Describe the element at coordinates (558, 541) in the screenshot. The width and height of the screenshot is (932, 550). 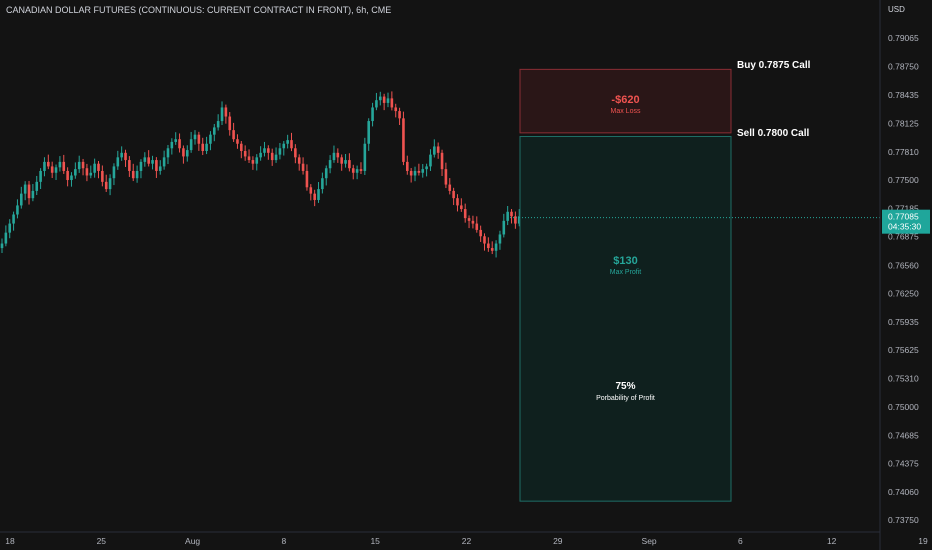
I see `x-tick-label: 29` at that location.